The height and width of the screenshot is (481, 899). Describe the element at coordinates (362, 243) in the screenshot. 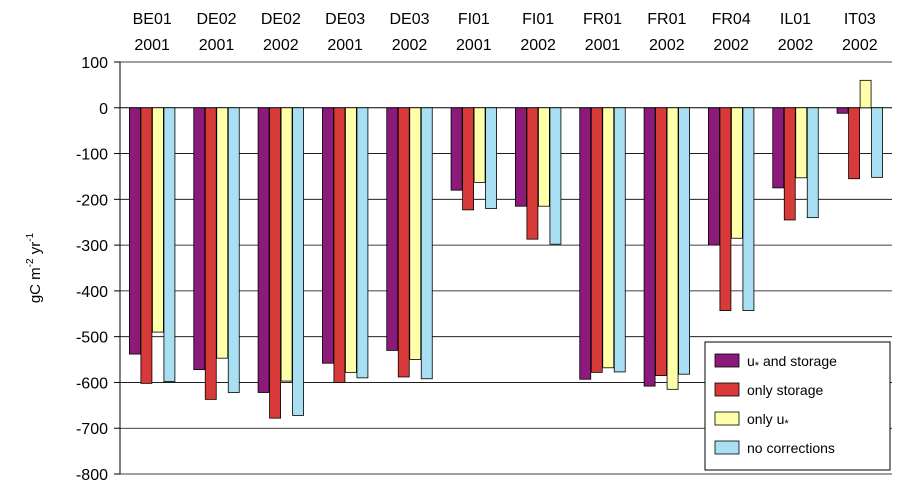

I see `bar-4-de03-2001` at that location.